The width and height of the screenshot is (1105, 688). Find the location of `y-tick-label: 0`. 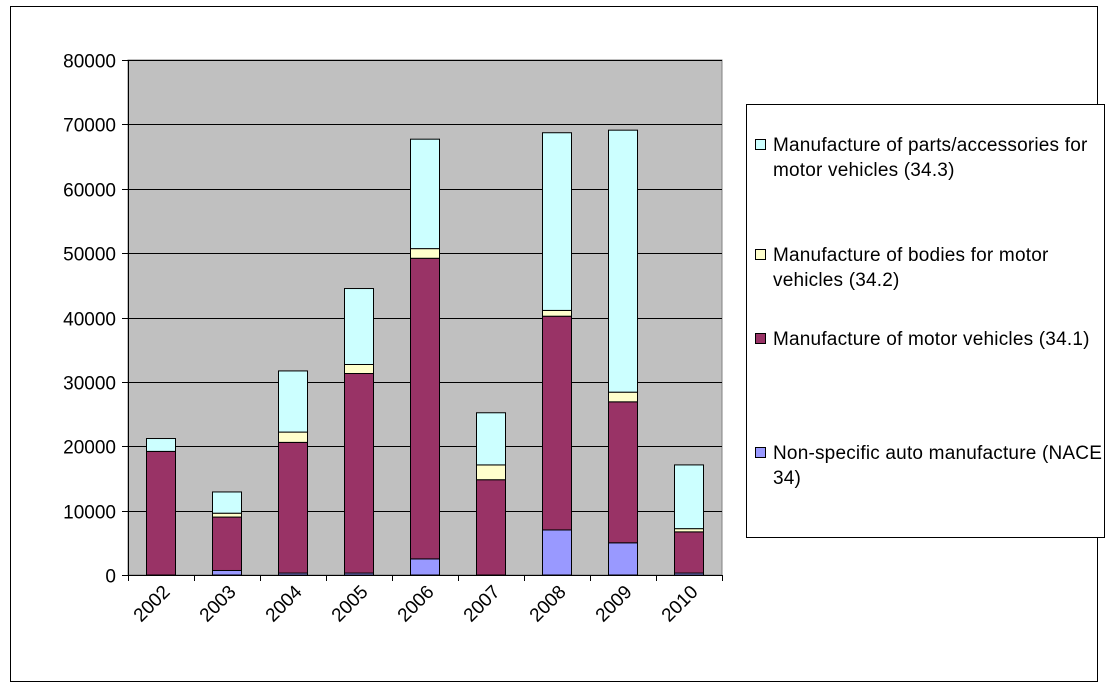

y-tick-label: 0 is located at coordinates (110, 577).